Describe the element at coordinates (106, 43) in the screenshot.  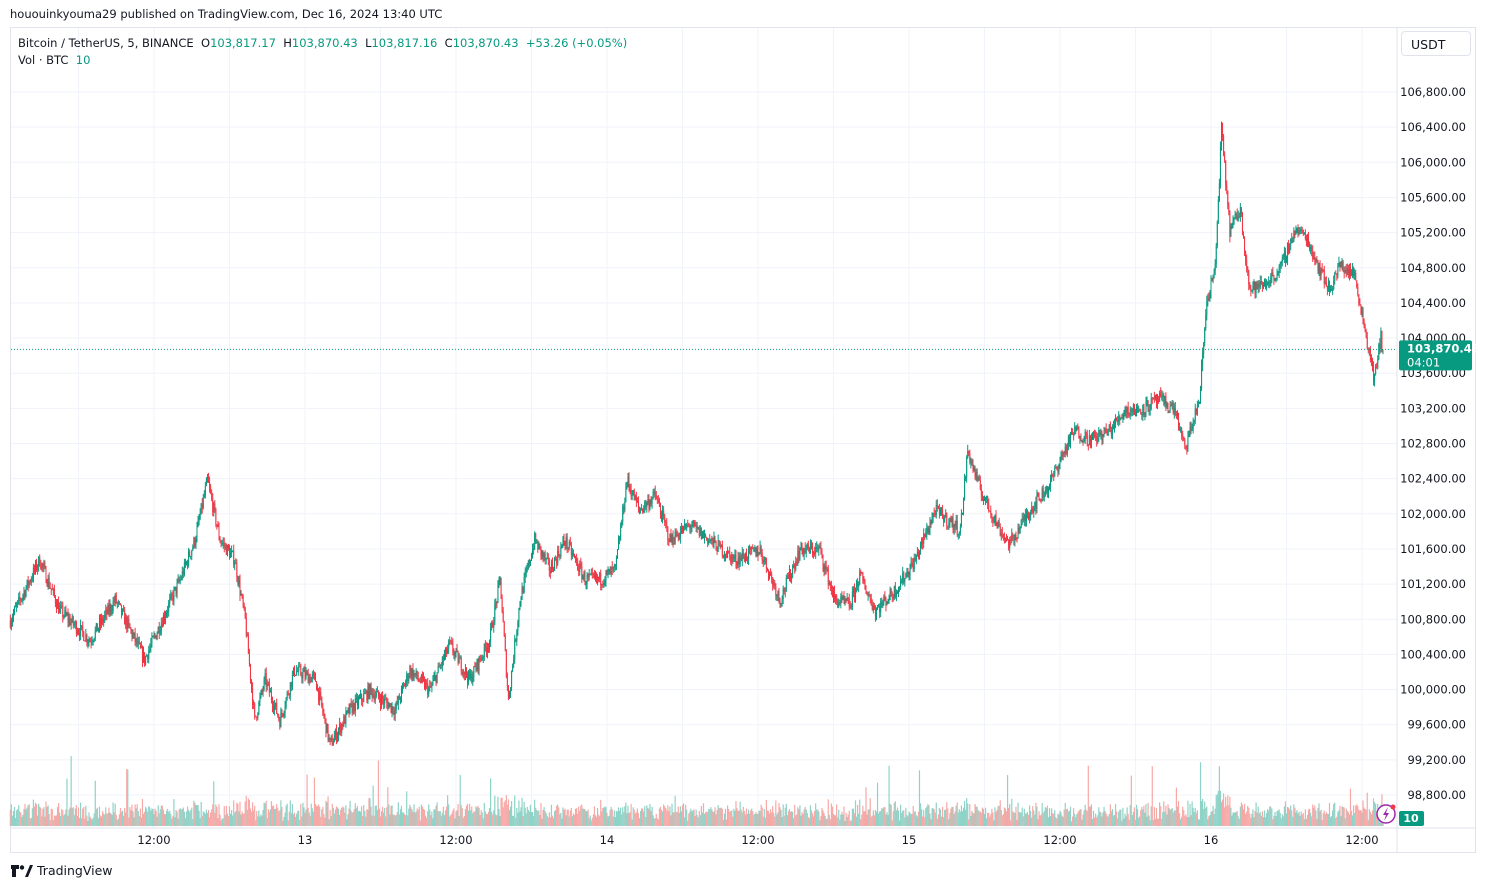
I see `symbol-label: Bitcoin / TetherUS, 5, BINANCE` at that location.